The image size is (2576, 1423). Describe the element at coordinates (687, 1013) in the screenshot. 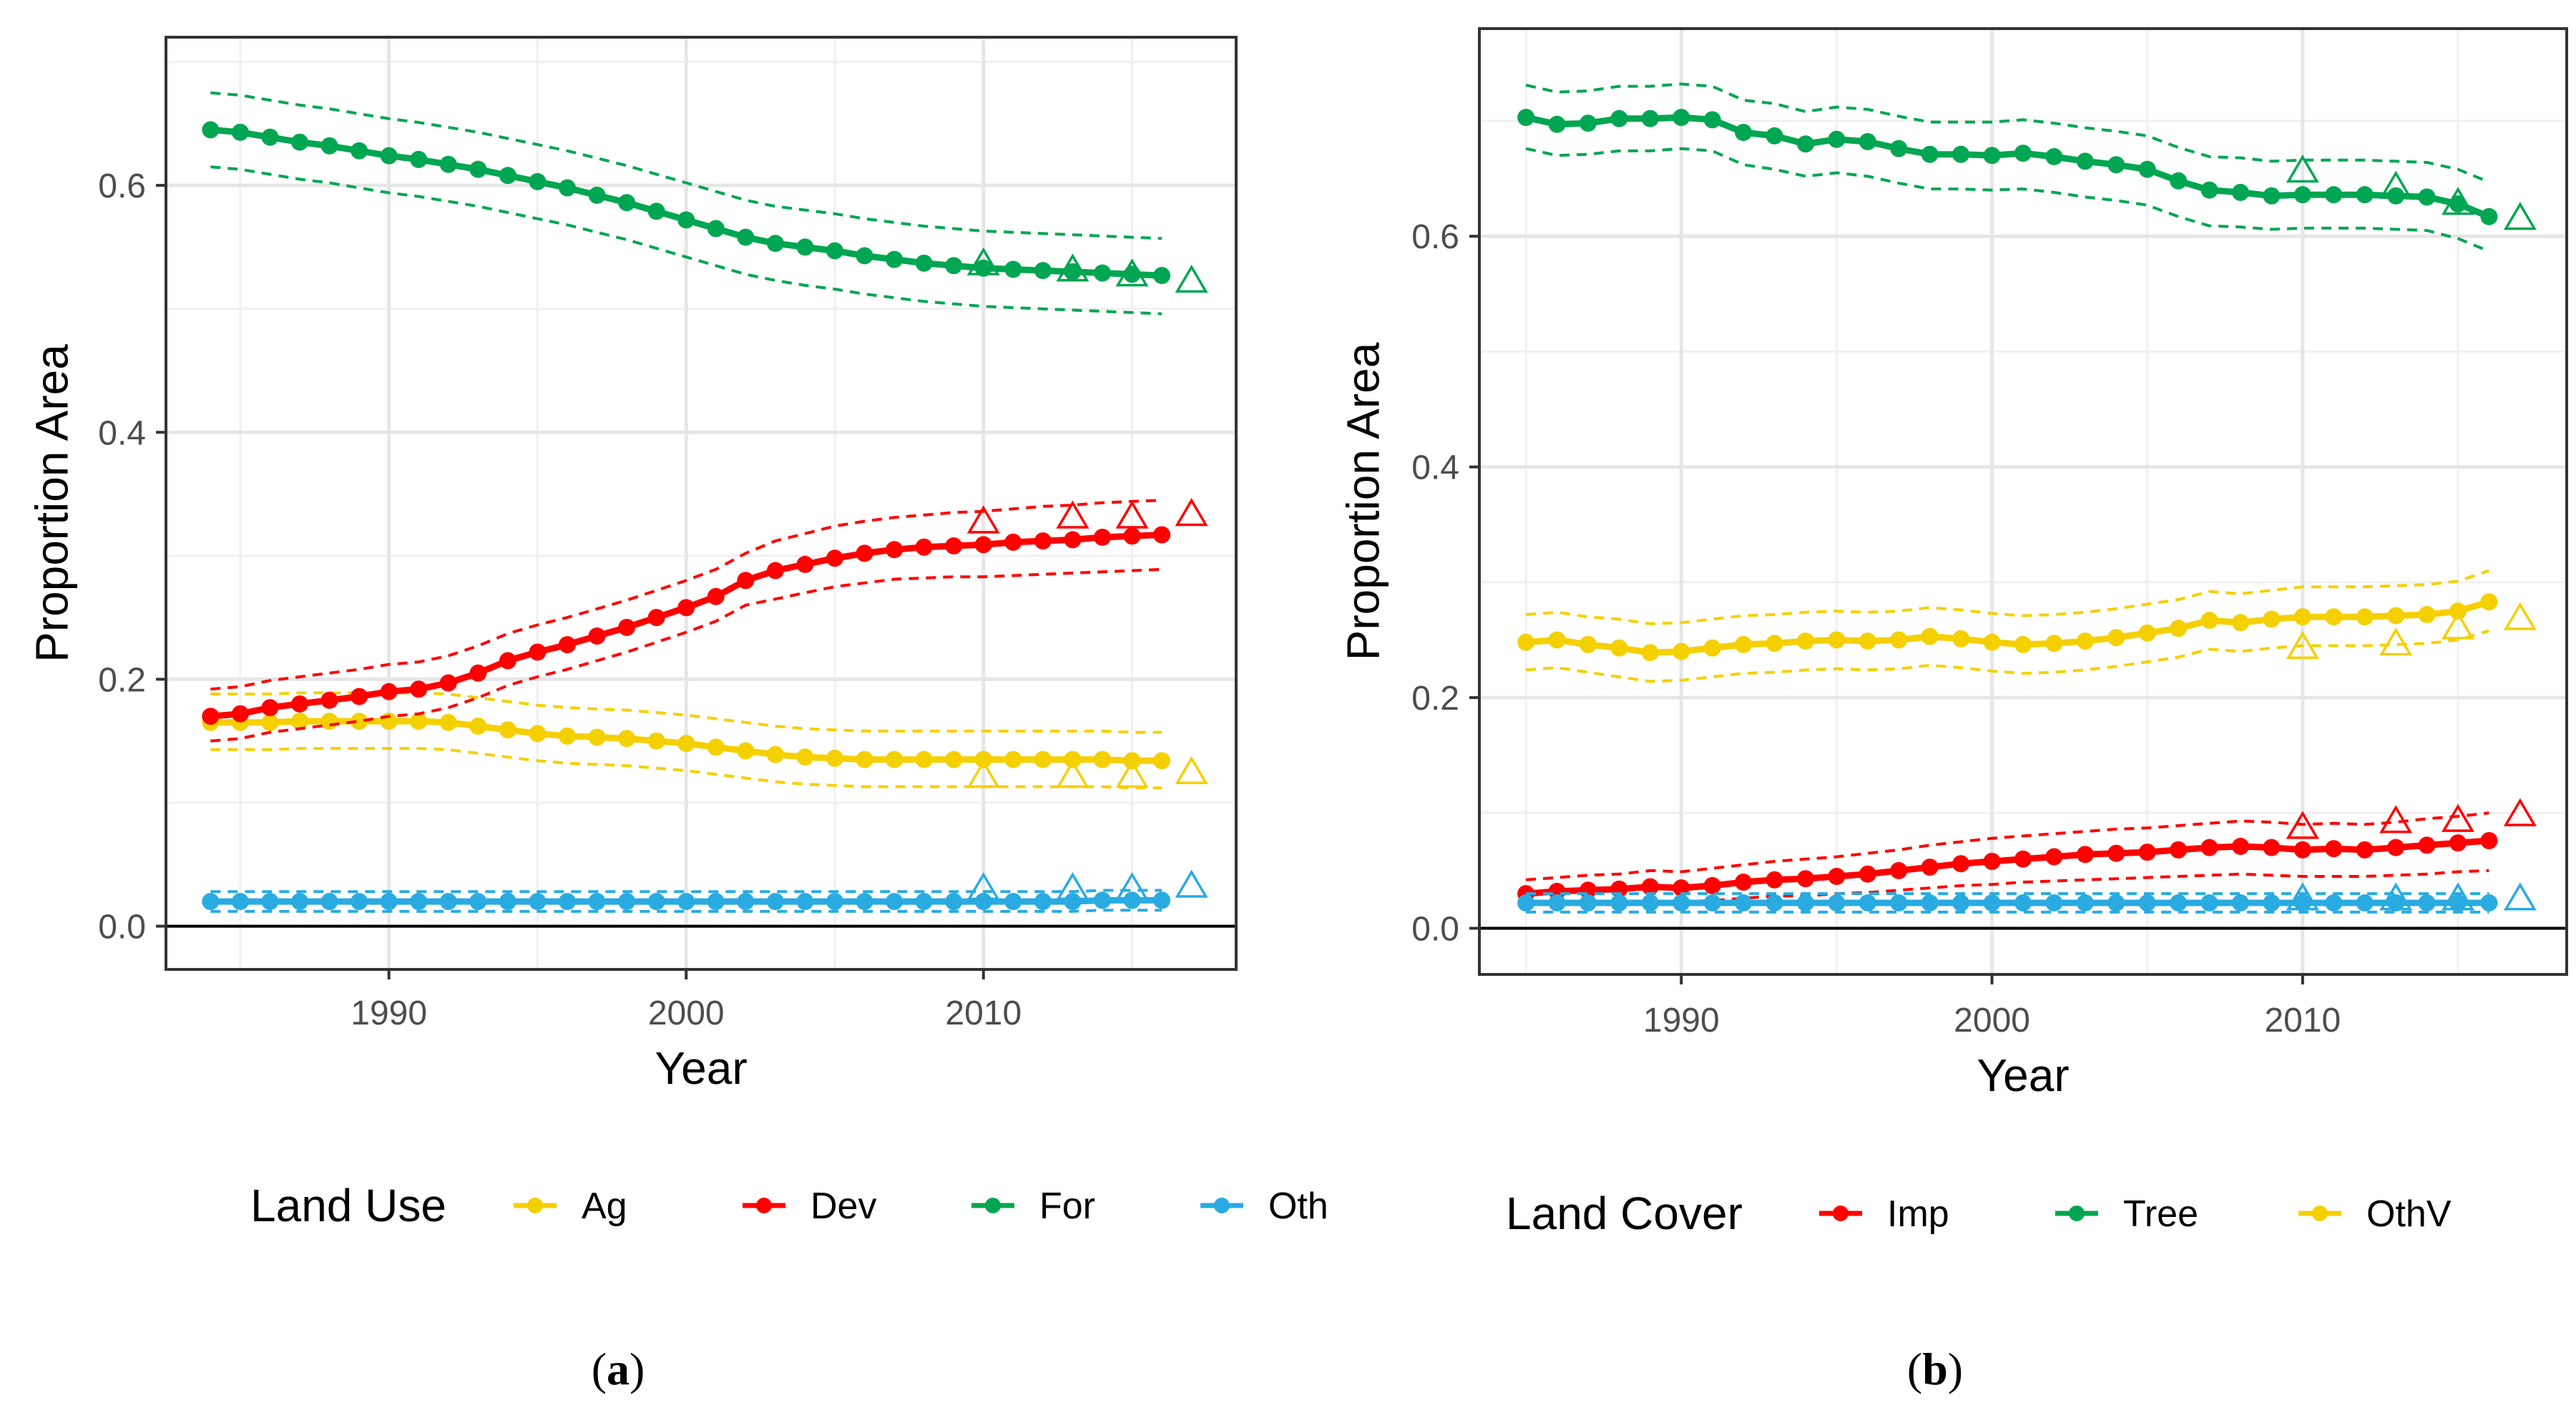

I see `x-tick-label: 2000` at that location.